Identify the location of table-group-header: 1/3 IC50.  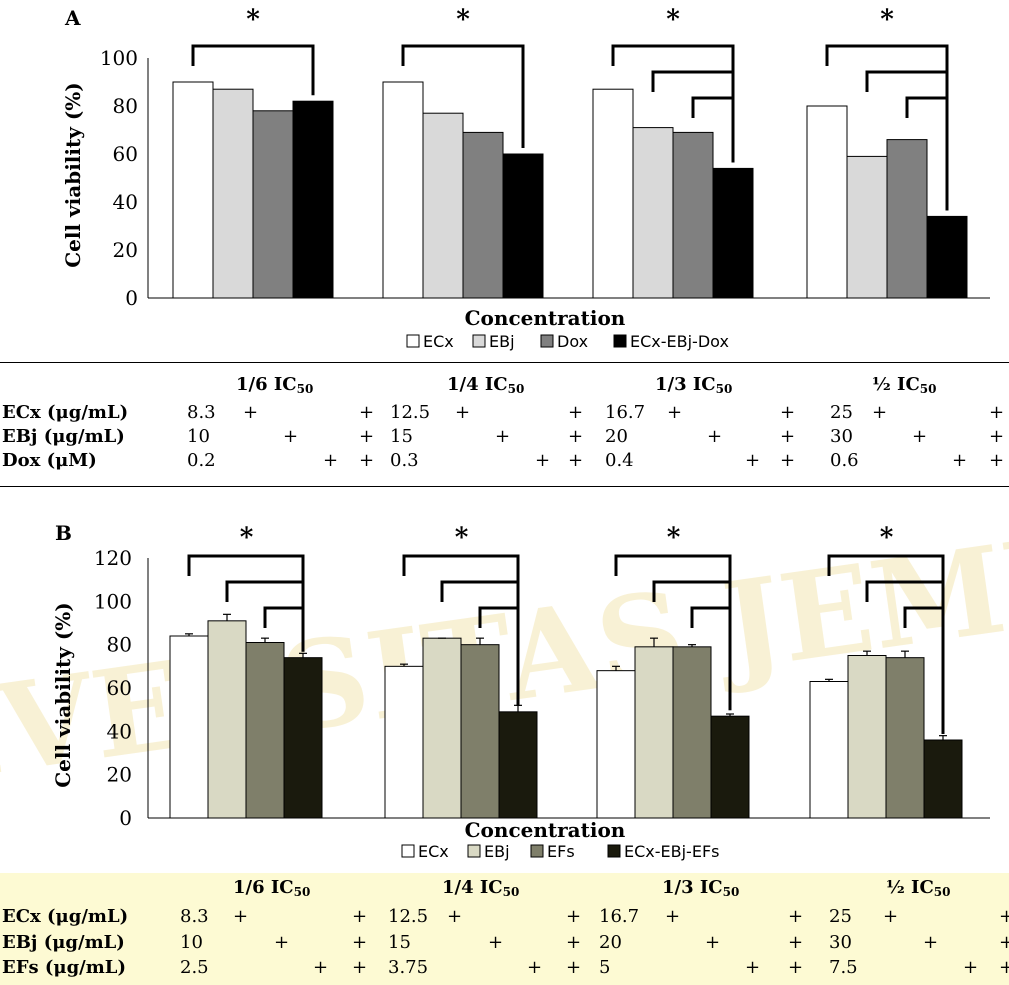
(701, 888).